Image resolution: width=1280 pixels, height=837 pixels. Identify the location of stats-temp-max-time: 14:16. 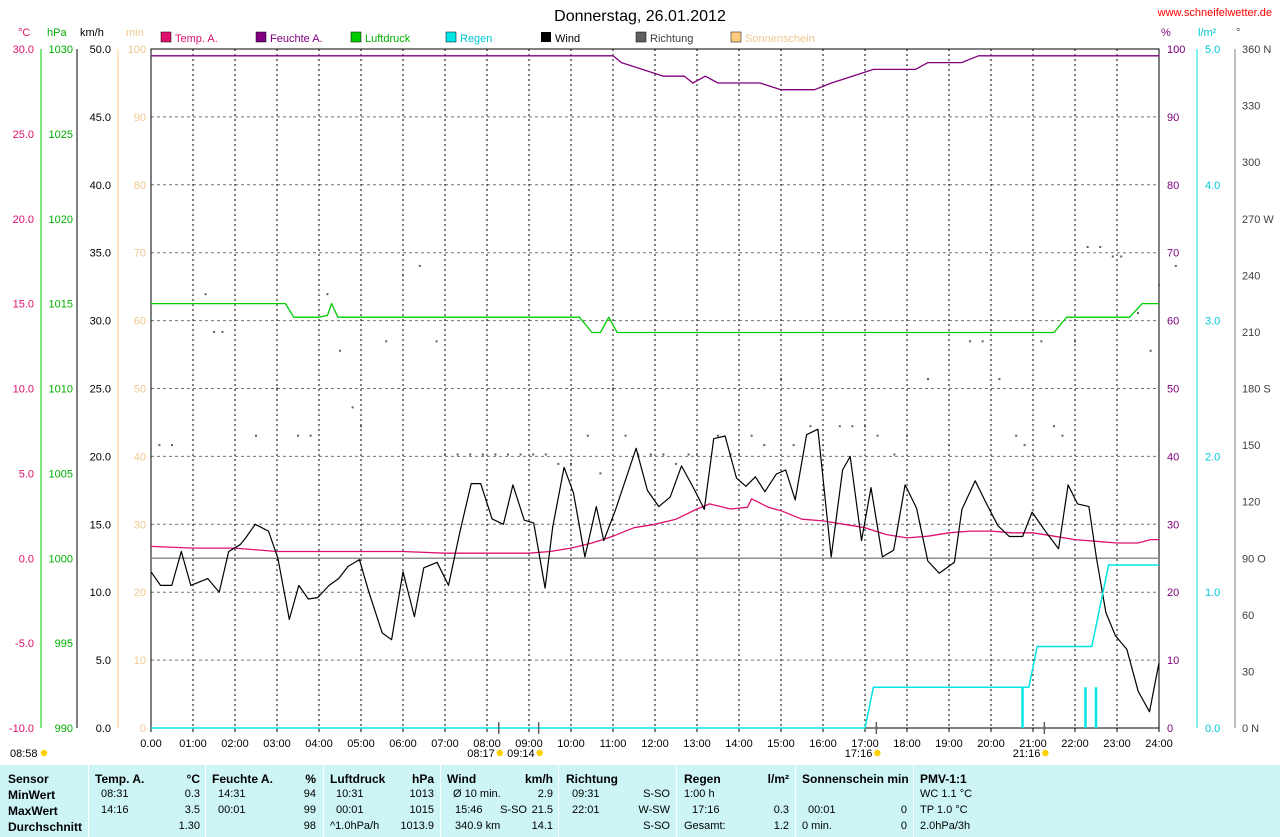
(115, 810).